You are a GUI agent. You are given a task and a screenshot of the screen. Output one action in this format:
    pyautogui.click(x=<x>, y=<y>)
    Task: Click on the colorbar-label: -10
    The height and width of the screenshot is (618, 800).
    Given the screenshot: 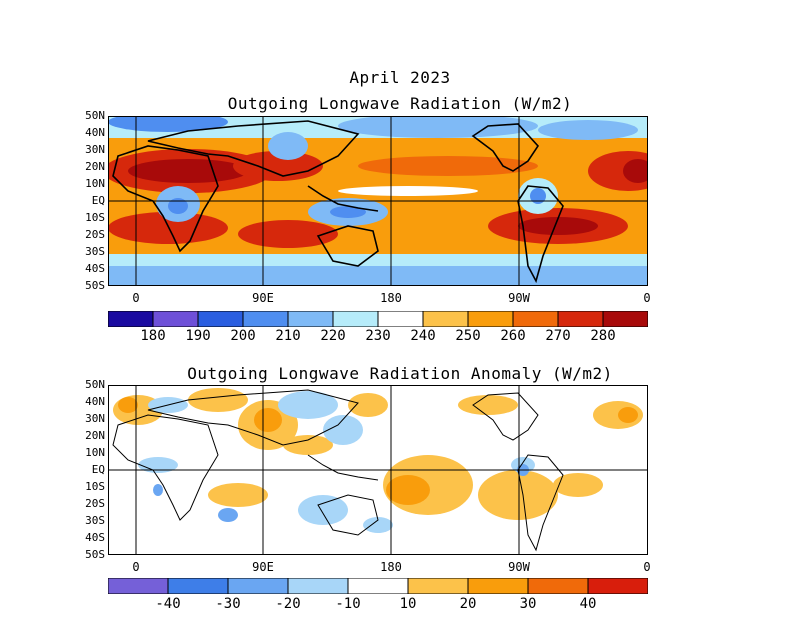 What is the action you would take?
    pyautogui.click(x=348, y=604)
    